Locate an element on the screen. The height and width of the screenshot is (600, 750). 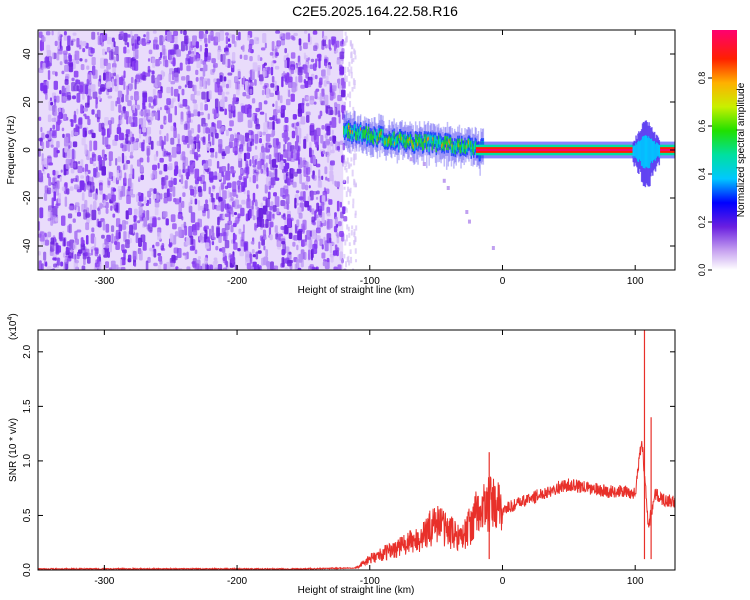
heatmap-feature-core is located at coordinates (633, 151).